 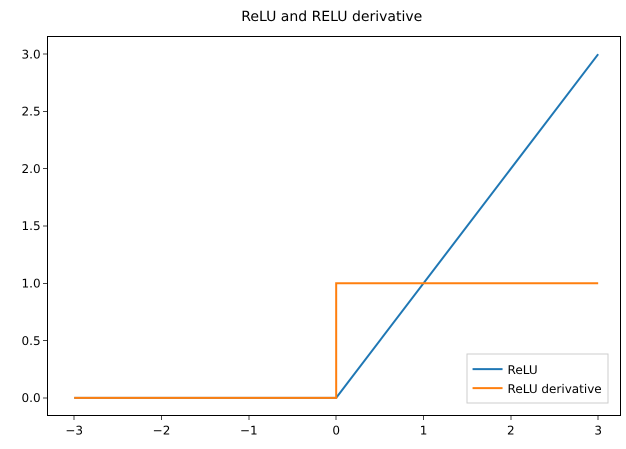 I want to click on y-tick-label: 0.5, so click(x=31, y=341).